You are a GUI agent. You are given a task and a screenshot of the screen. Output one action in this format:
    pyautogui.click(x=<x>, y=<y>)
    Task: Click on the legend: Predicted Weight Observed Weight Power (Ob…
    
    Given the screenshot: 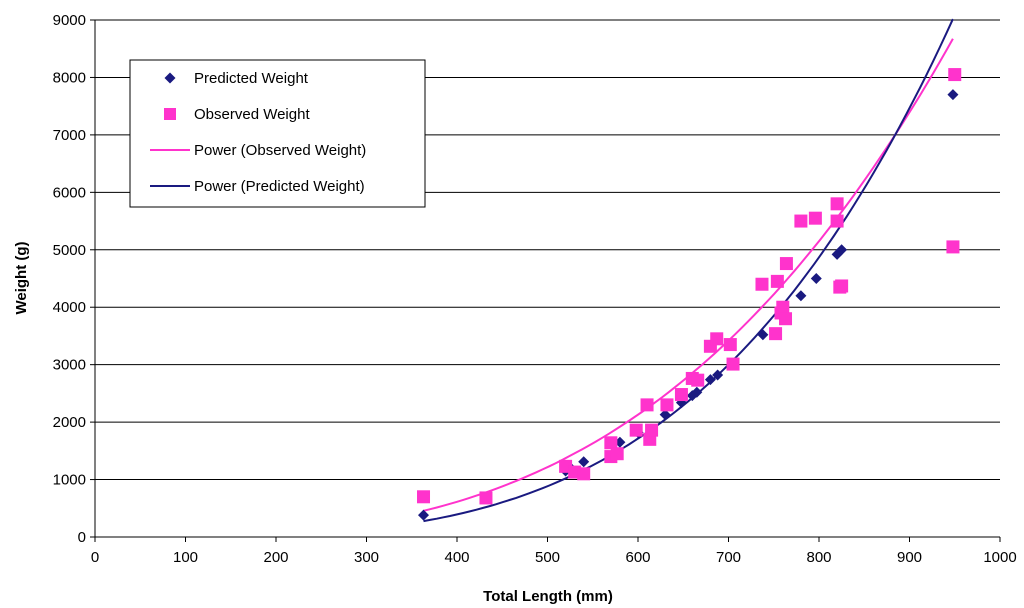 What is the action you would take?
    pyautogui.click(x=277, y=133)
    